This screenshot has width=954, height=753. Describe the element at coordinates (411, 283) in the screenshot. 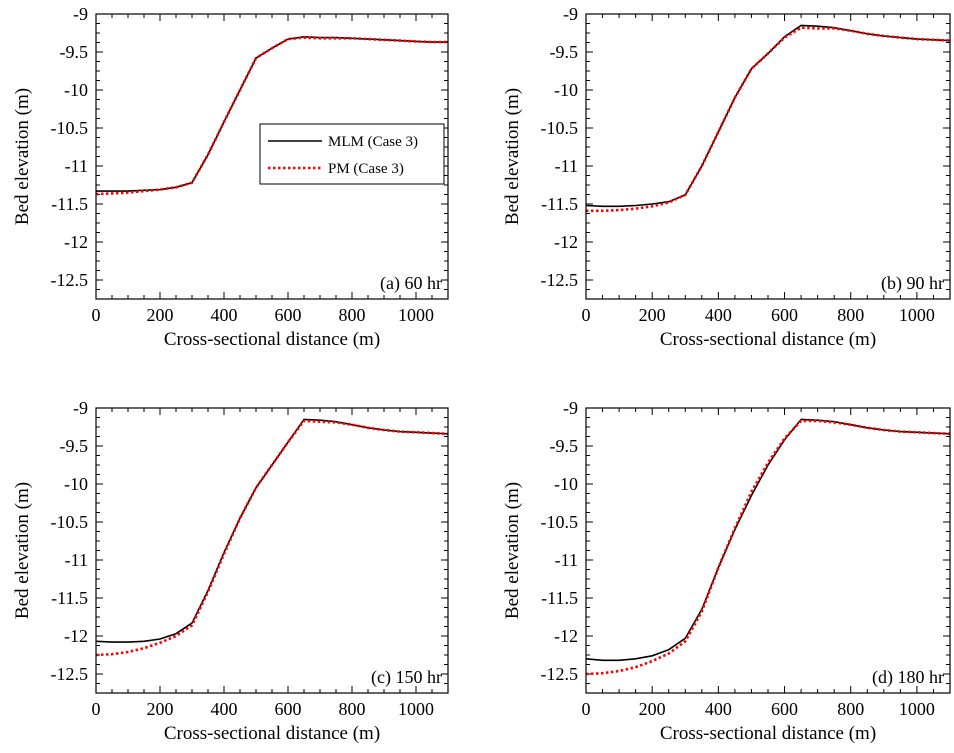

I see `panel-label: (a) 60 hr` at that location.